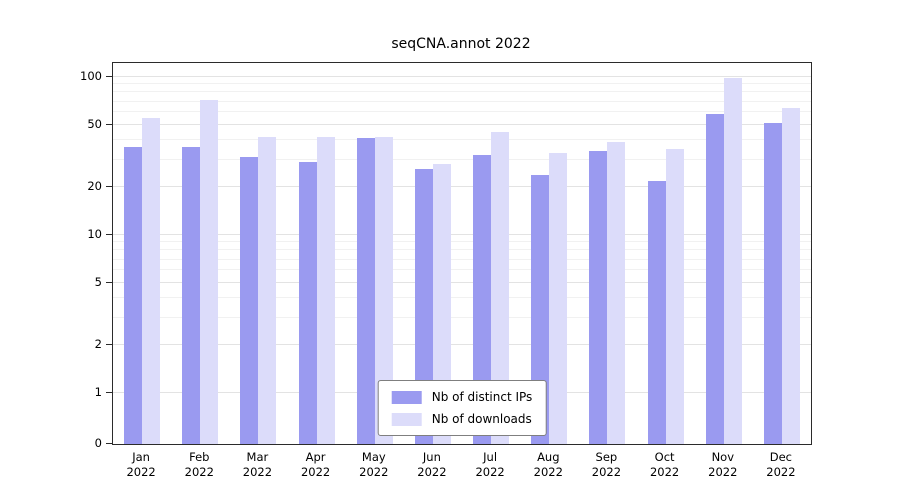 This screenshot has width=900, height=500. What do you see at coordinates (500, 287) in the screenshot?
I see `bar-downloads-jul` at bounding box center [500, 287].